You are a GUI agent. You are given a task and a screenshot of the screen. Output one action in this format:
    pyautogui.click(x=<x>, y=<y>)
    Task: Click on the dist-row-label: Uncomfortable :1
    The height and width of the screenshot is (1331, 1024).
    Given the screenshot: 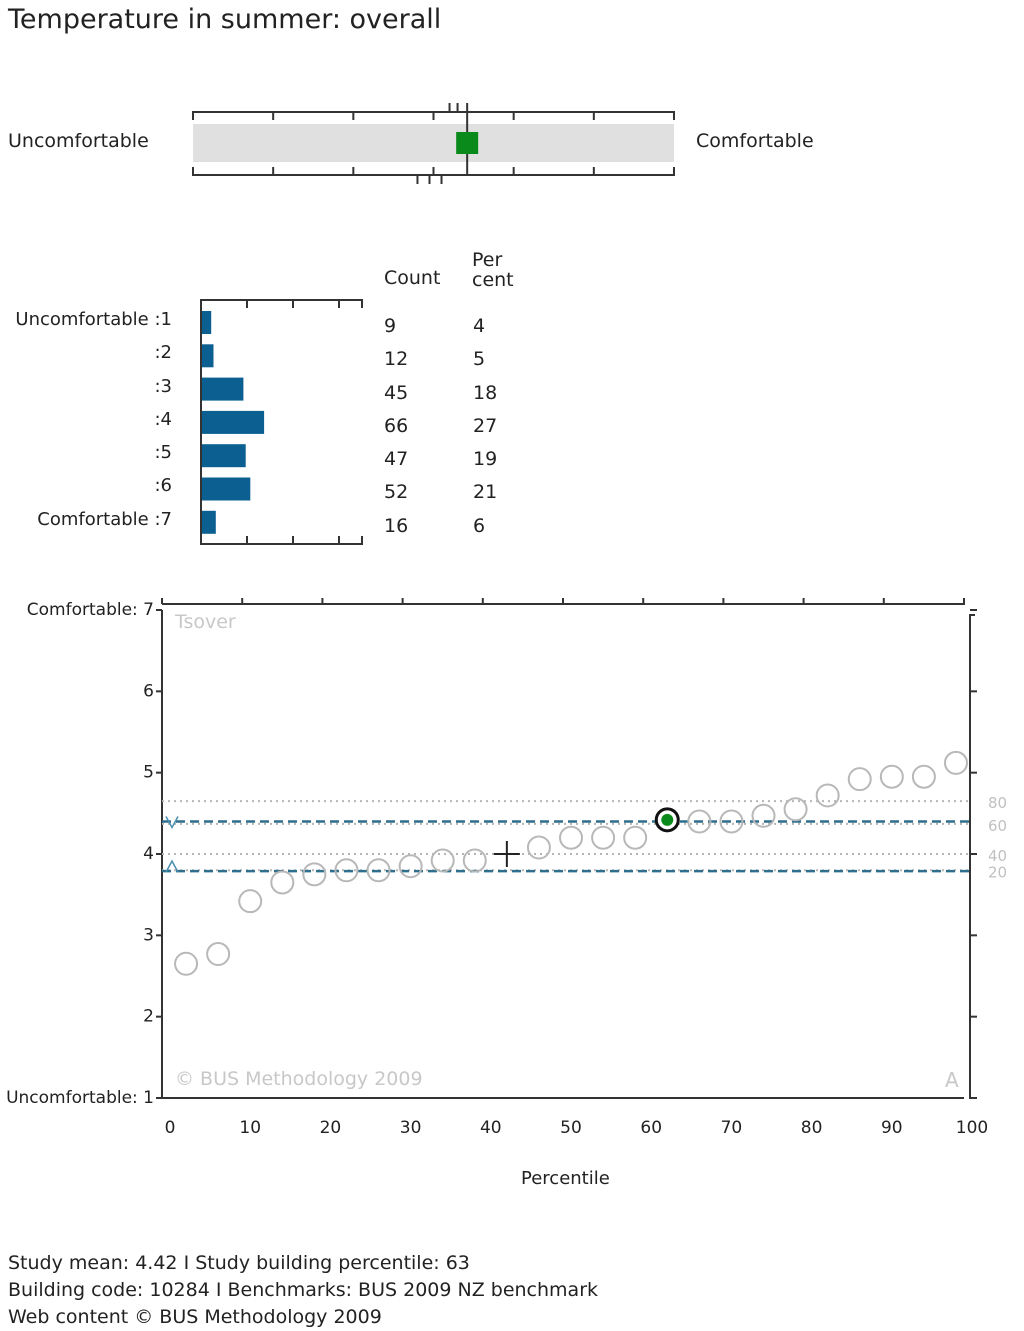 What is the action you would take?
    pyautogui.click(x=93, y=319)
    